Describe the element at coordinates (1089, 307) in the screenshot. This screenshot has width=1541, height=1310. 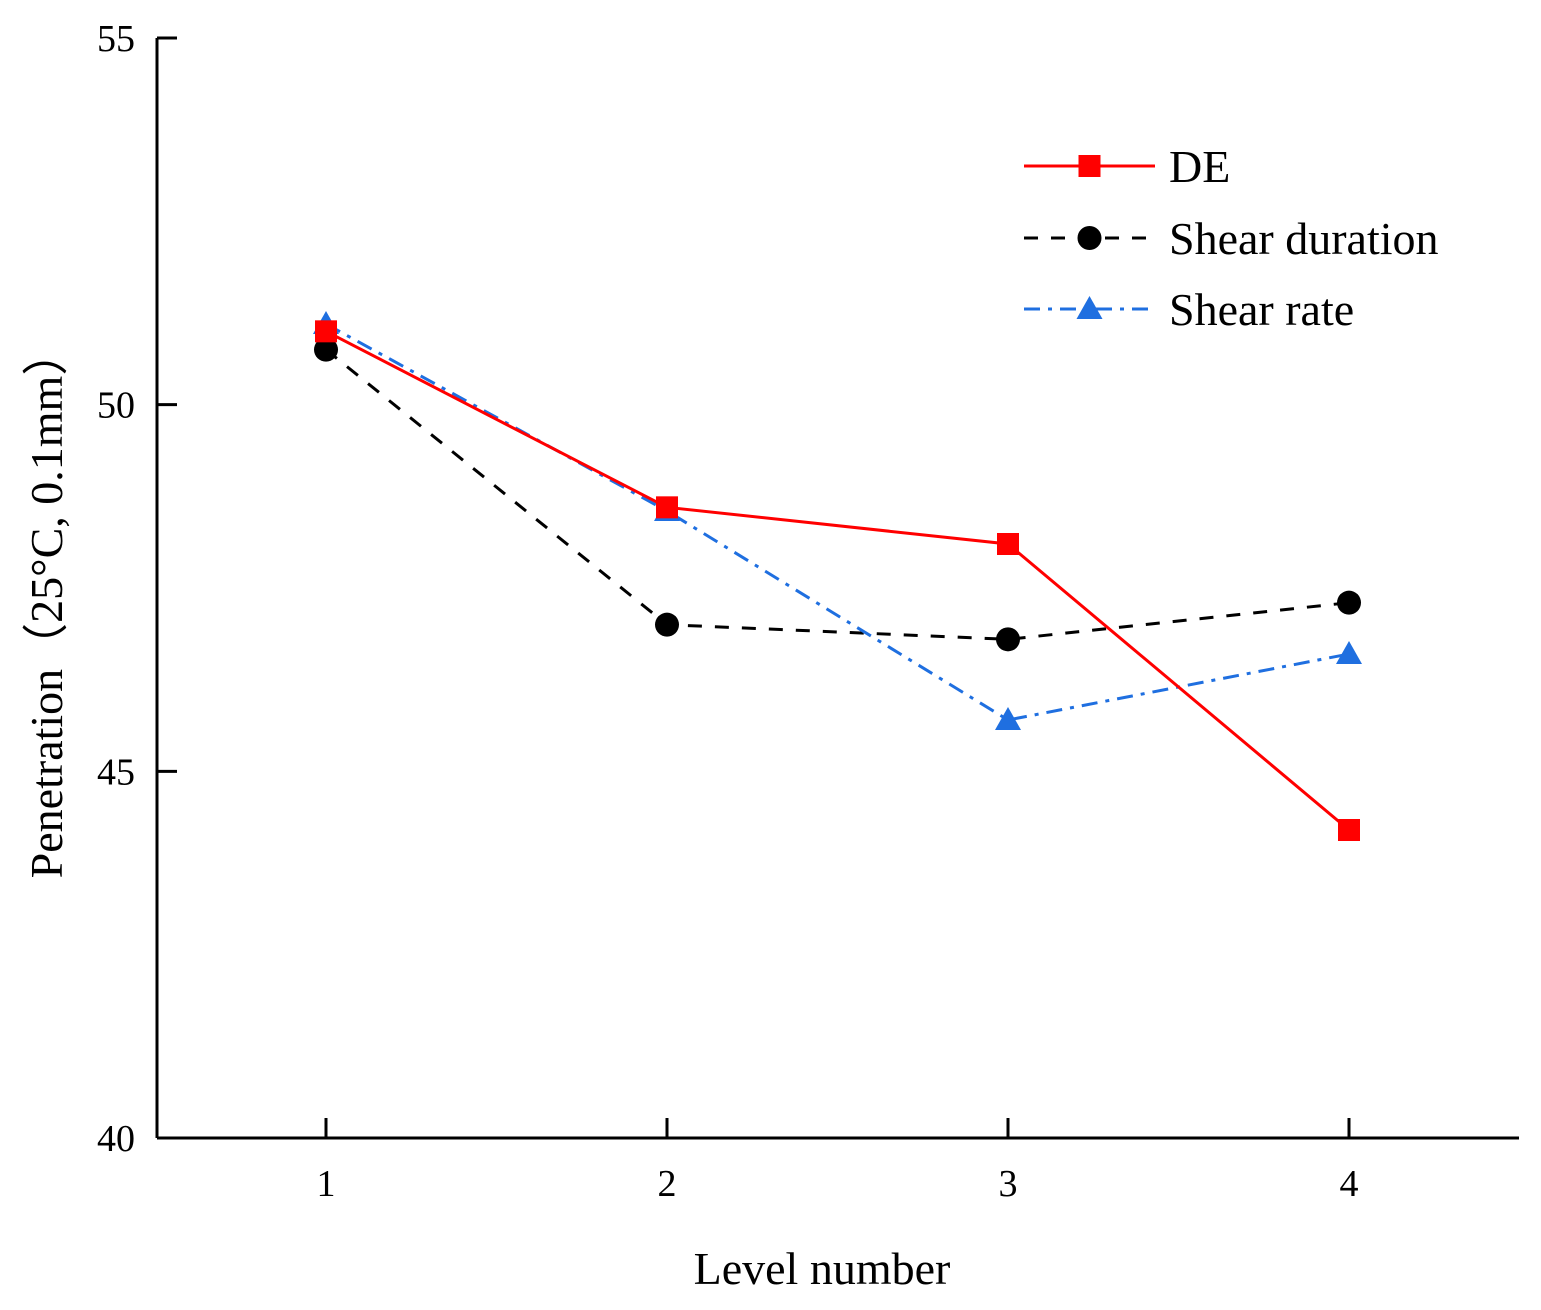
I see `legend-marker-shear-rate` at that location.